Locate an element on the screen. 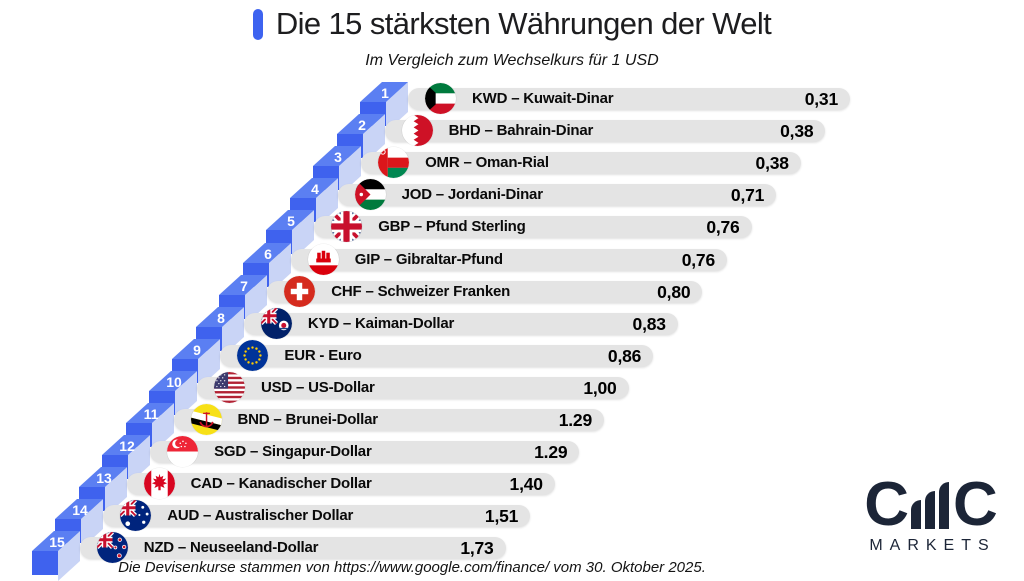 The height and width of the screenshot is (581, 1024). exchange-rate-value: 0,80 is located at coordinates (674, 291).